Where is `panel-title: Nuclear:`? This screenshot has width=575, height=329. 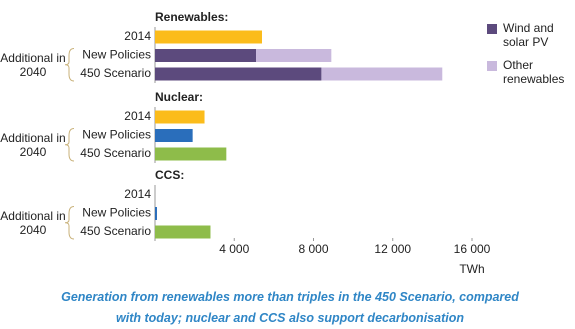
panel-title: Nuclear: is located at coordinates (179, 97).